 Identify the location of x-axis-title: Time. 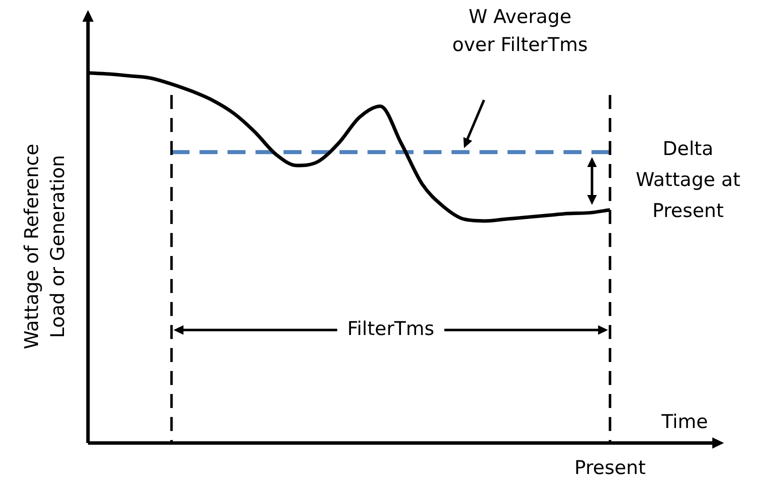
(684, 421).